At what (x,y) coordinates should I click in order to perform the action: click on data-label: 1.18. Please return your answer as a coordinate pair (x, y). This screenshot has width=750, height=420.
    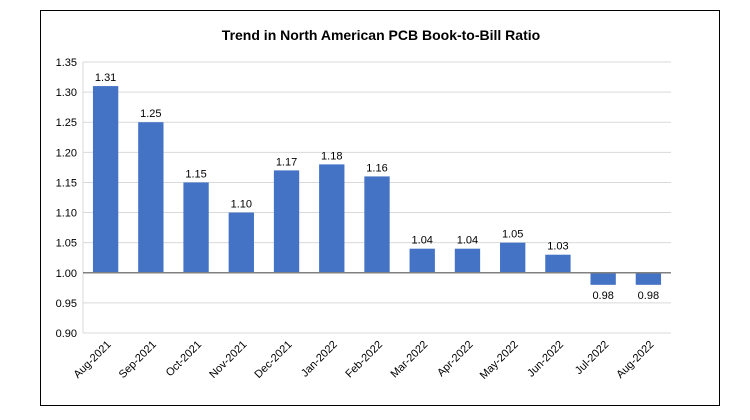
    Looking at the image, I should click on (331, 156).